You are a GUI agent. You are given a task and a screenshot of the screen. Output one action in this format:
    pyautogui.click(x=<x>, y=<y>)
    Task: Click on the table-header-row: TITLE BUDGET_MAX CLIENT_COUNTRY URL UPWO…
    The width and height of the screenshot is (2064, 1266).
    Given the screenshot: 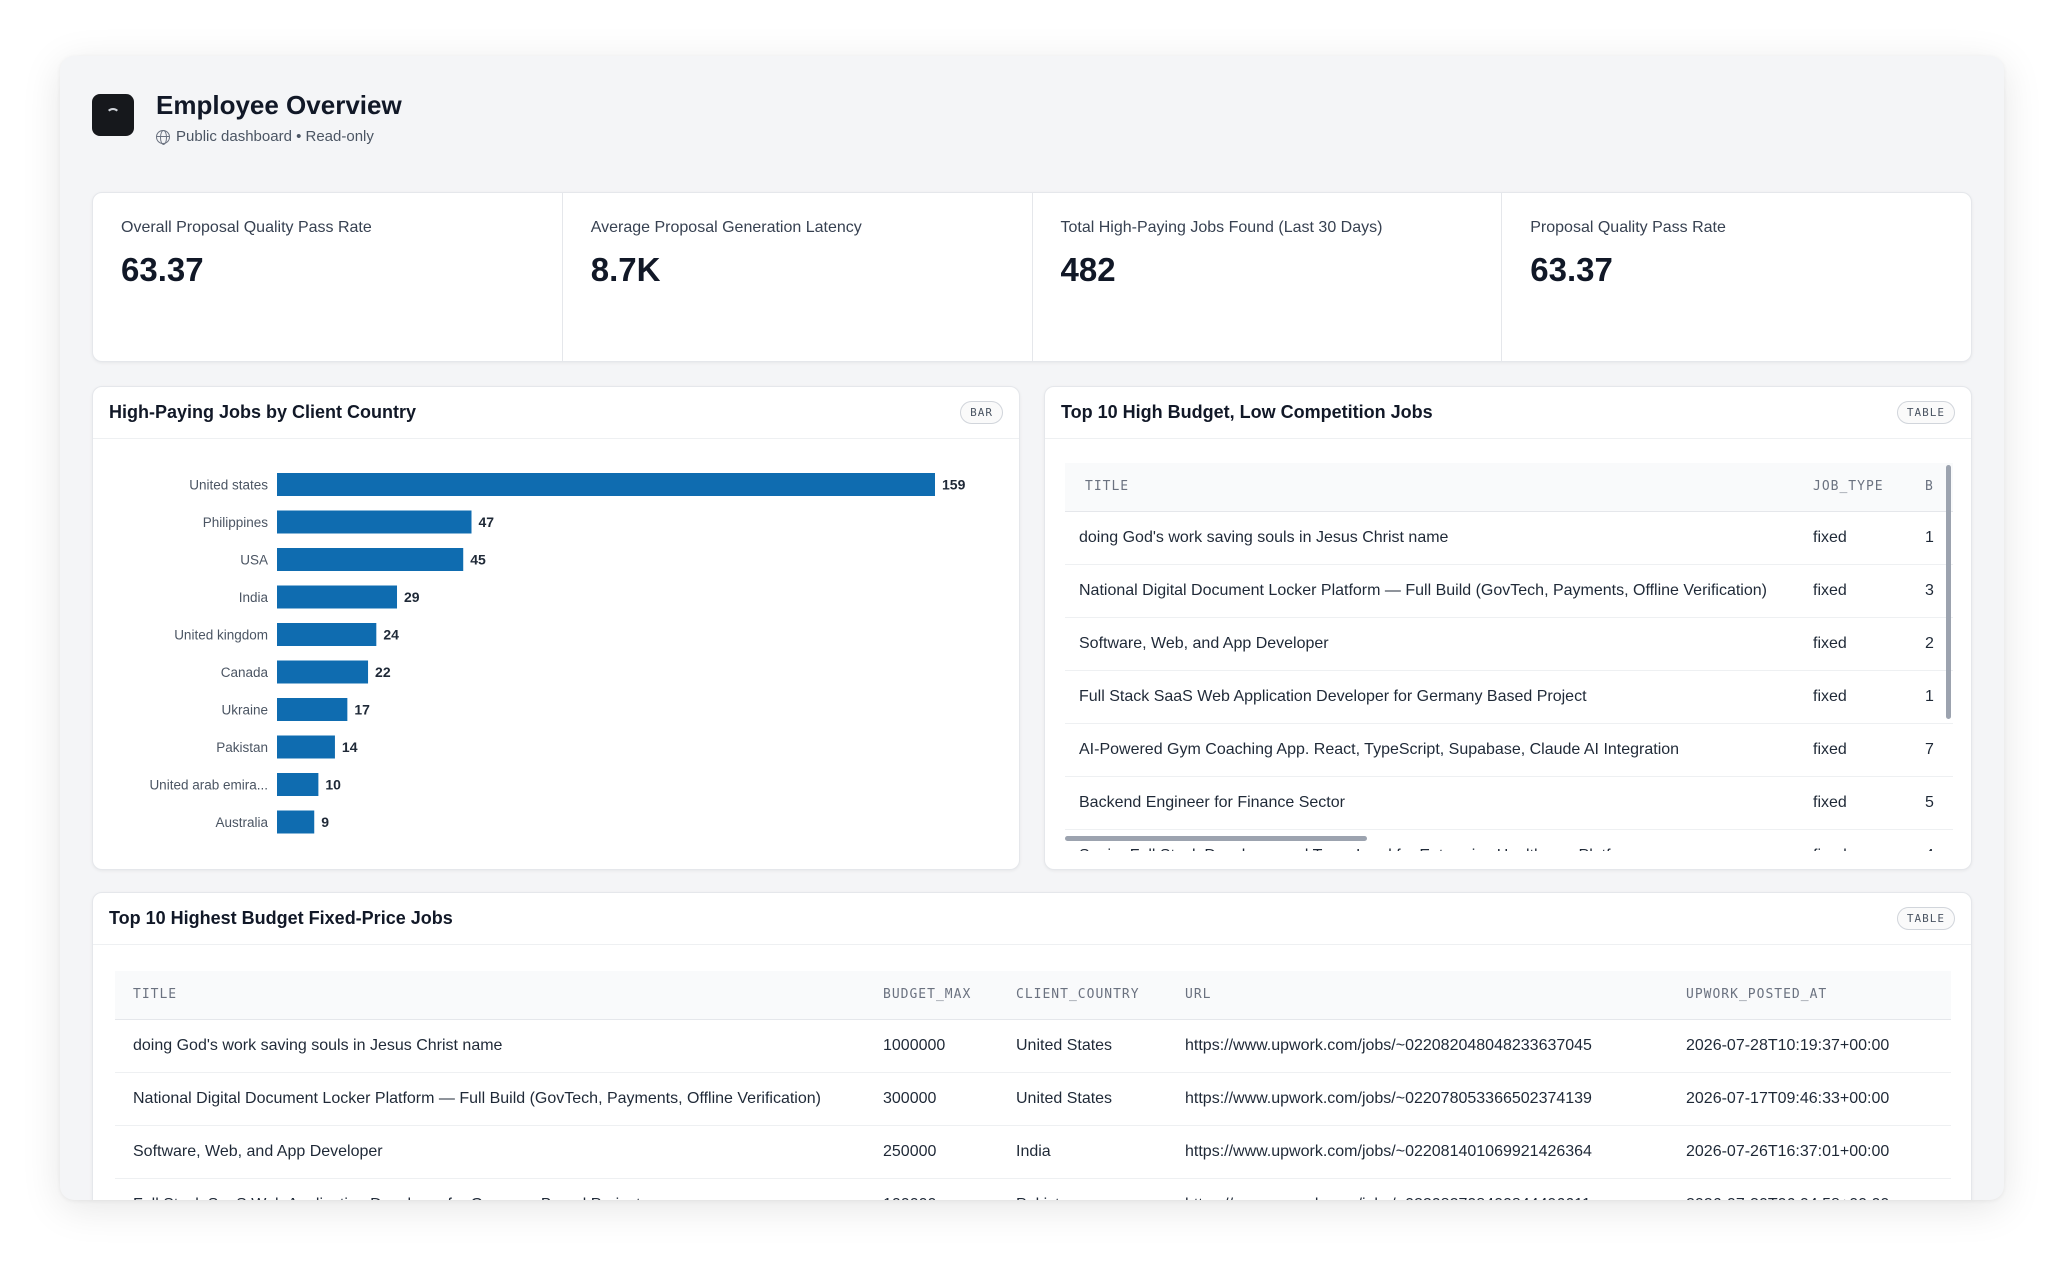 What is the action you would take?
    pyautogui.click(x=1033, y=995)
    